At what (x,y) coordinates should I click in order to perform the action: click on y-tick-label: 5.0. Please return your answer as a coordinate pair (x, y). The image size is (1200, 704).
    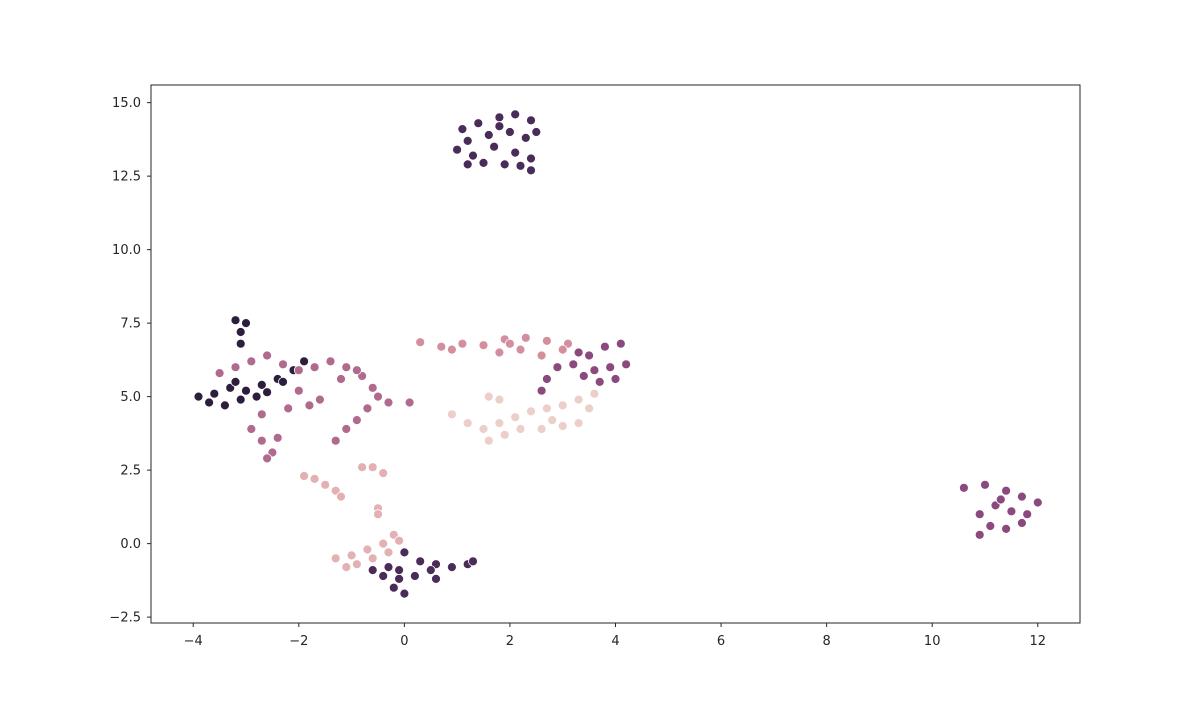
    Looking at the image, I should click on (130, 397).